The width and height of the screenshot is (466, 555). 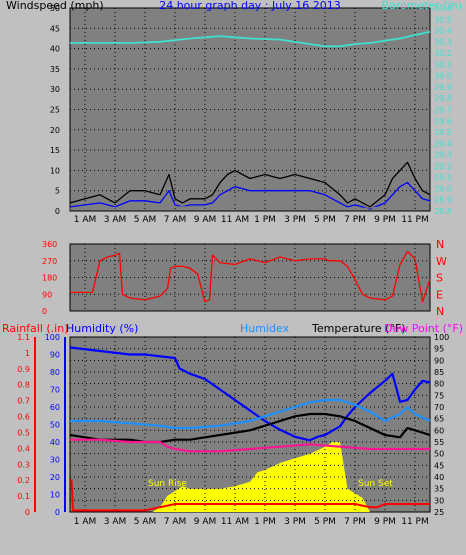 I want to click on temperature-x-tick-4: 9 AM, so click(x=205, y=522).